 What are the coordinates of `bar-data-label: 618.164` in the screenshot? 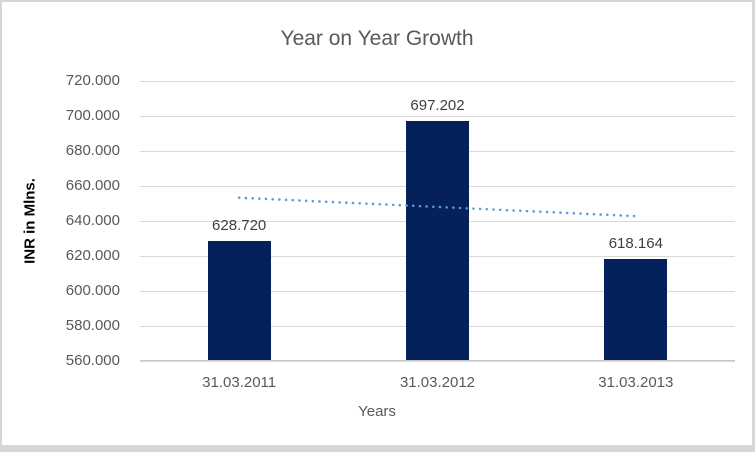 It's located at (635, 244).